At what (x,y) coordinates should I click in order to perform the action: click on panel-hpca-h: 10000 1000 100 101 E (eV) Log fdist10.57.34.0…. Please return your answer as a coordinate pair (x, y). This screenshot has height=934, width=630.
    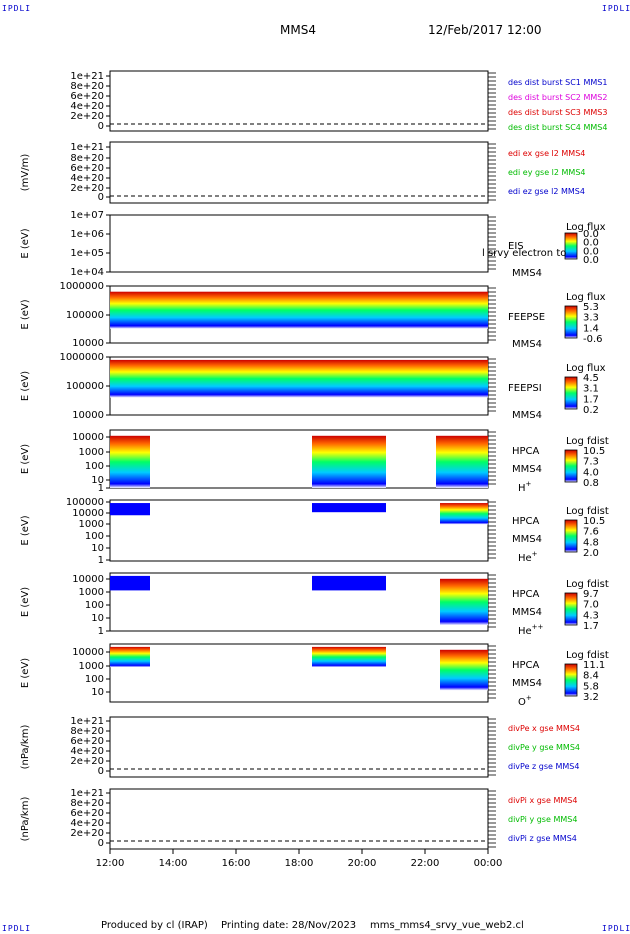
    Looking at the image, I should click on (314, 461).